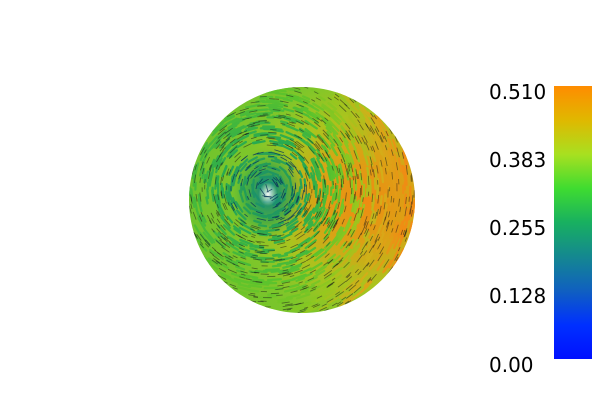  What do you see at coordinates (268, 194) in the screenshot?
I see `vortex-core` at bounding box center [268, 194].